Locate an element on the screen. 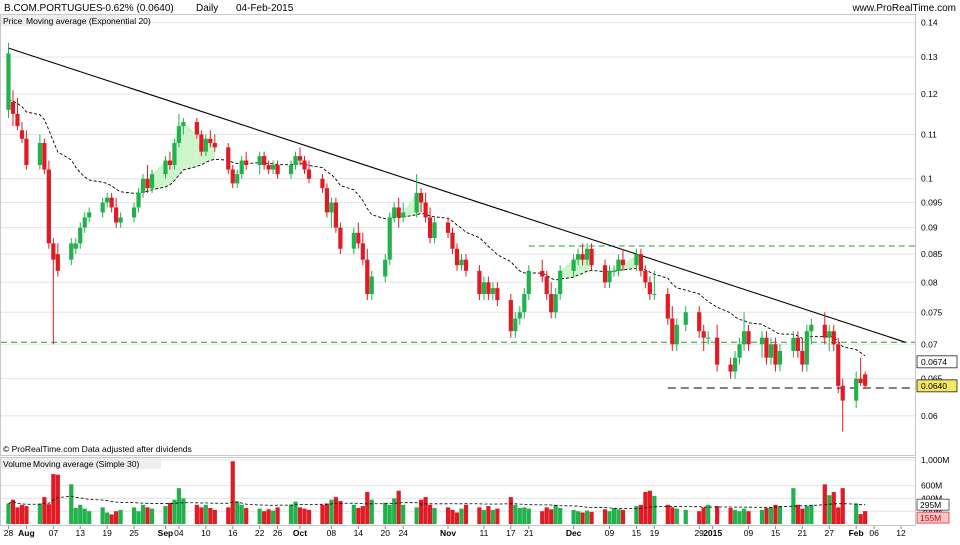 This screenshot has width=960, height=545. x-tick-label: Aug is located at coordinates (26, 533).